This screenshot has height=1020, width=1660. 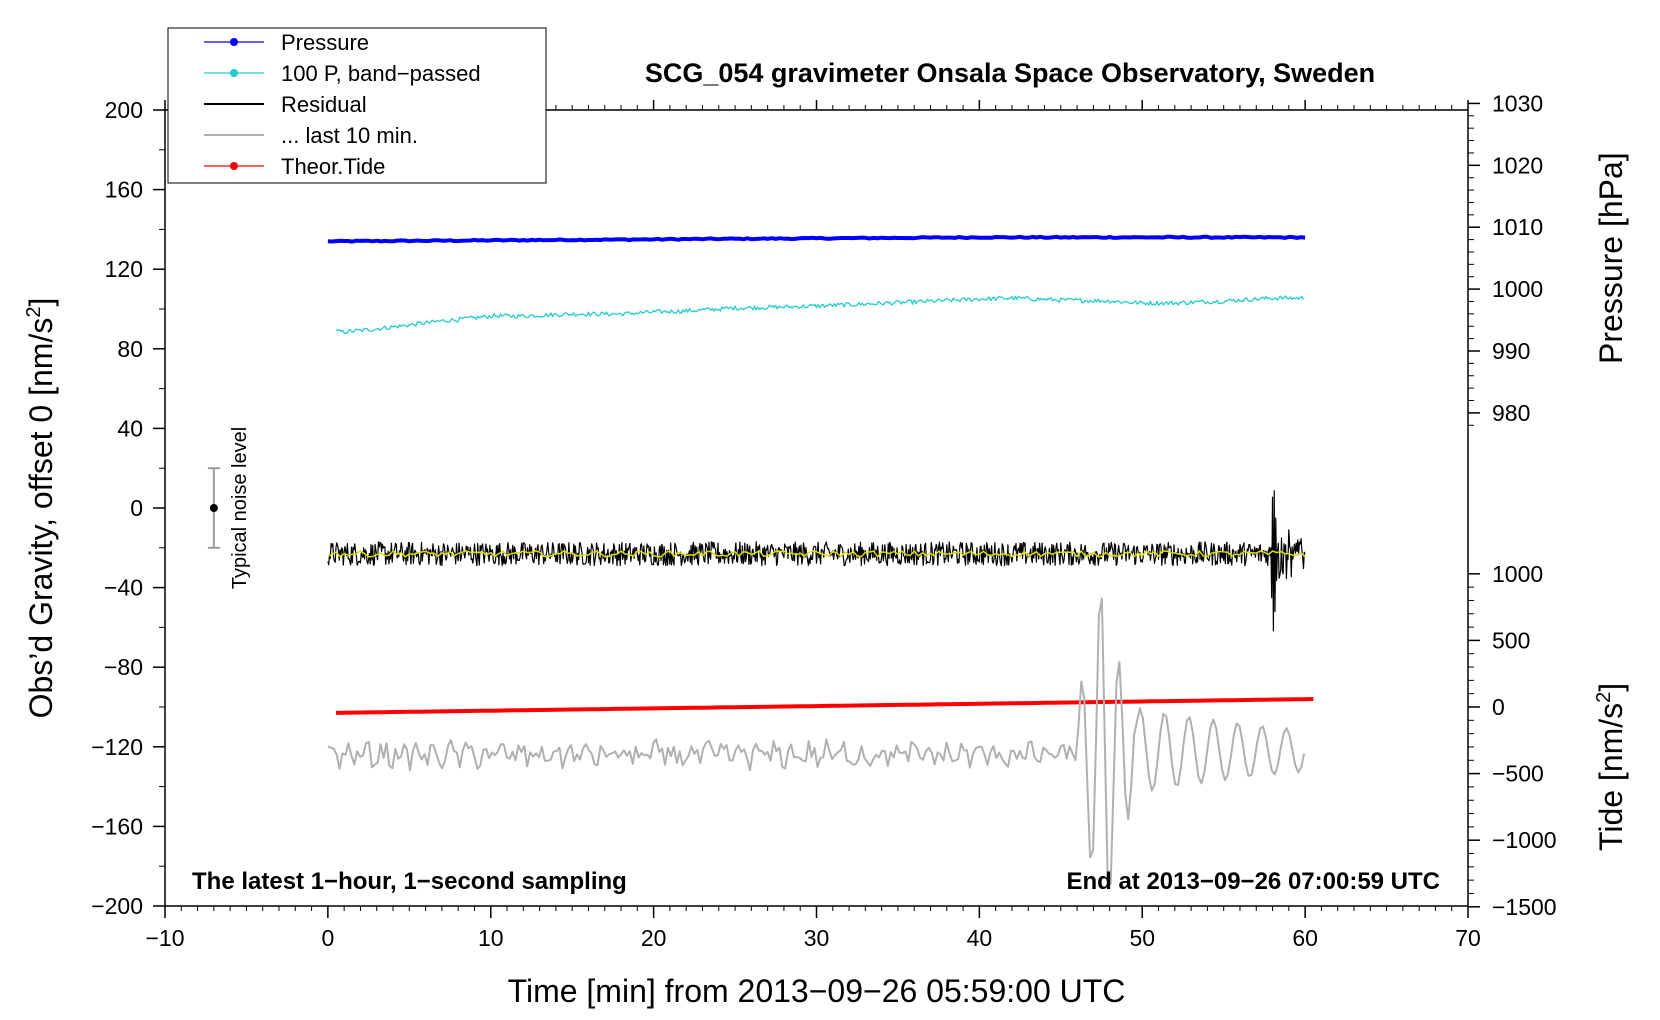 What do you see at coordinates (124, 110) in the screenshot?
I see `y-tick-label: 200` at bounding box center [124, 110].